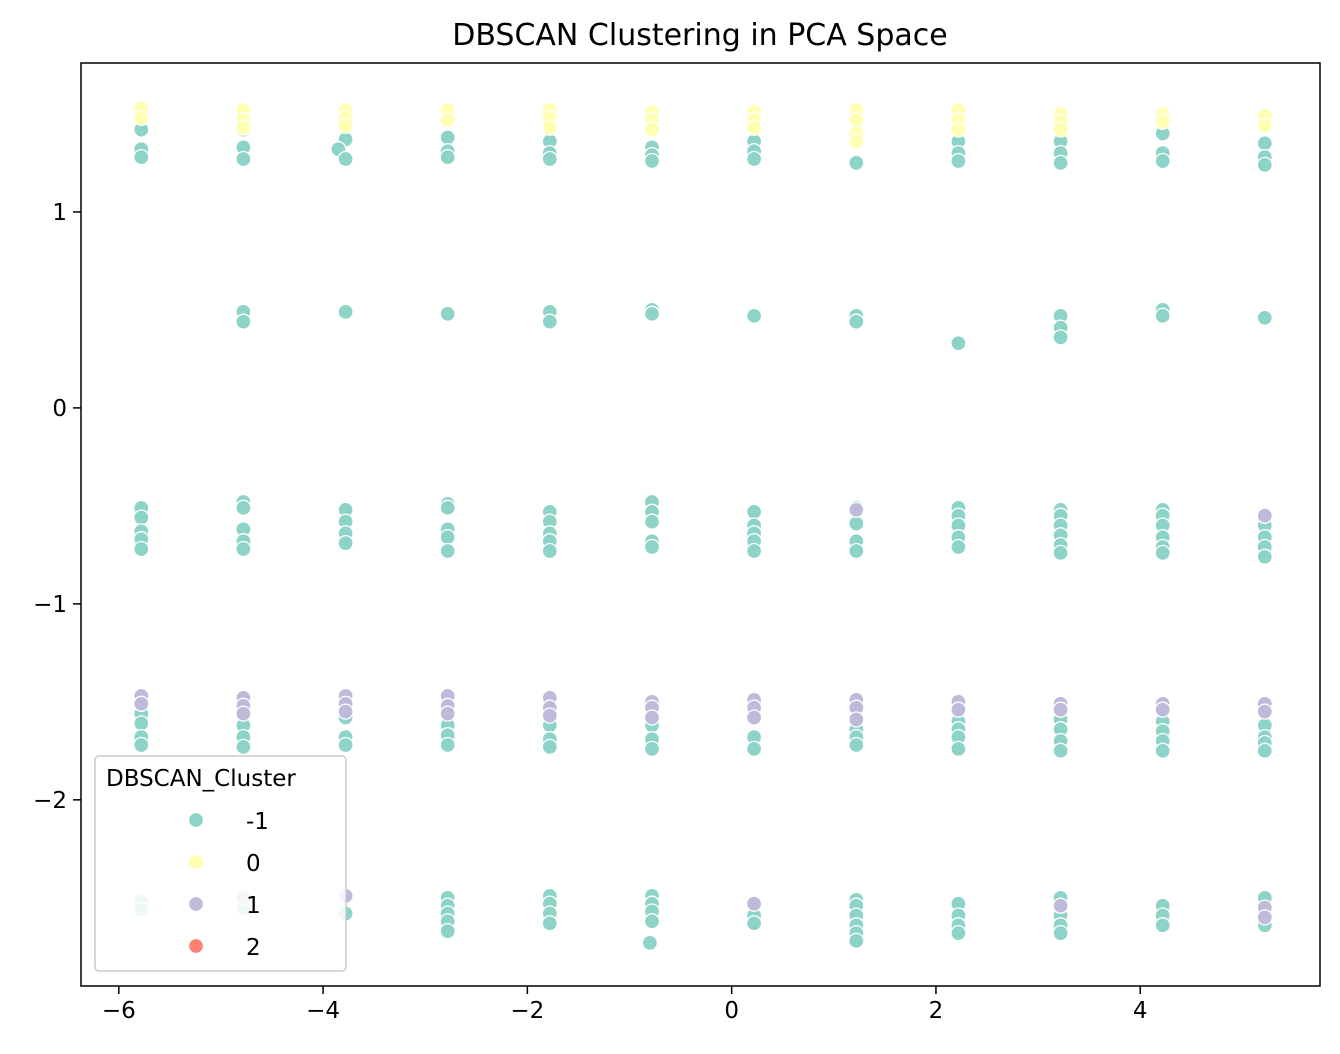  What do you see at coordinates (57, 507) in the screenshot?
I see `y-axis: −2 −1 0 1` at bounding box center [57, 507].